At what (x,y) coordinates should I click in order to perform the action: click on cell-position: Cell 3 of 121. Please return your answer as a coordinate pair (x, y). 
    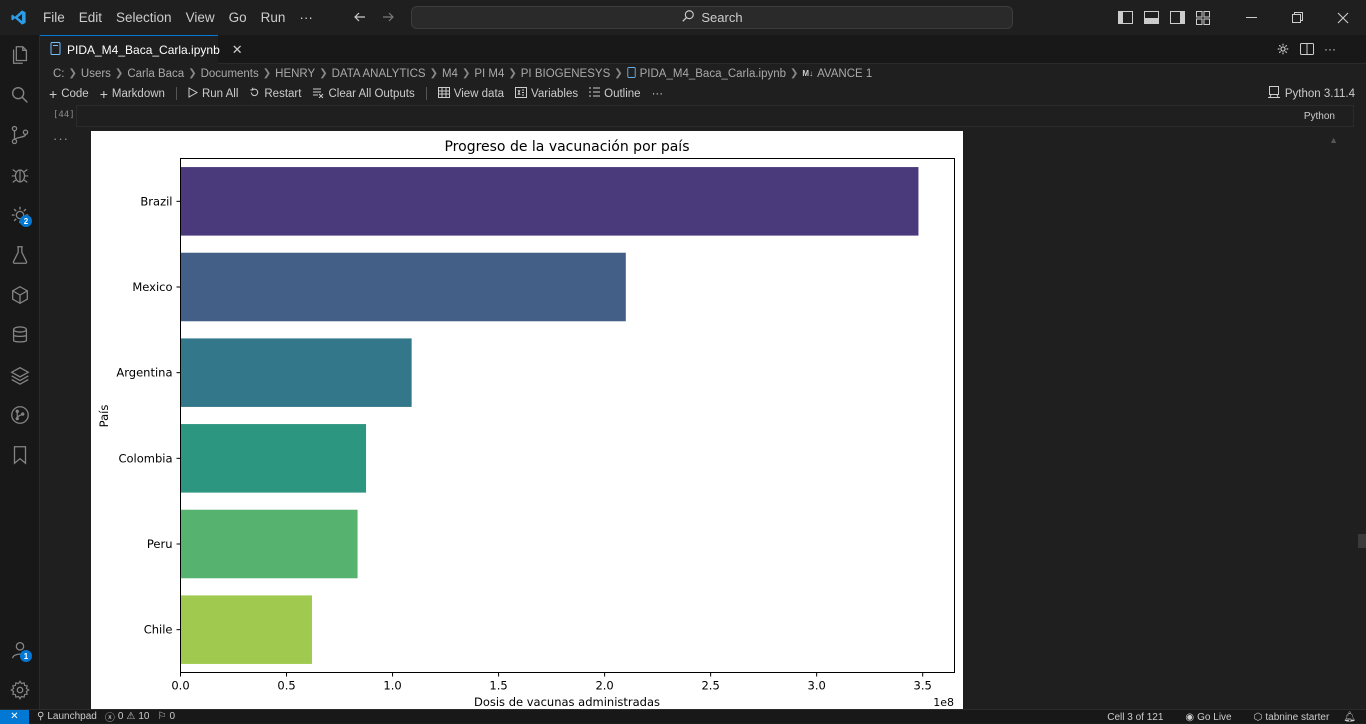
    Looking at the image, I should click on (1135, 717).